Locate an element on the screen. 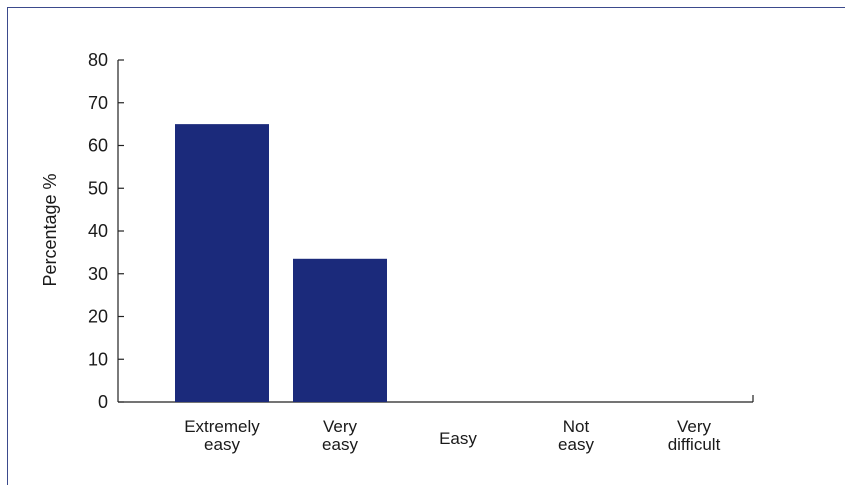 Image resolution: width=854 pixels, height=488 pixels. x-tick-label: Easy is located at coordinates (458, 438).